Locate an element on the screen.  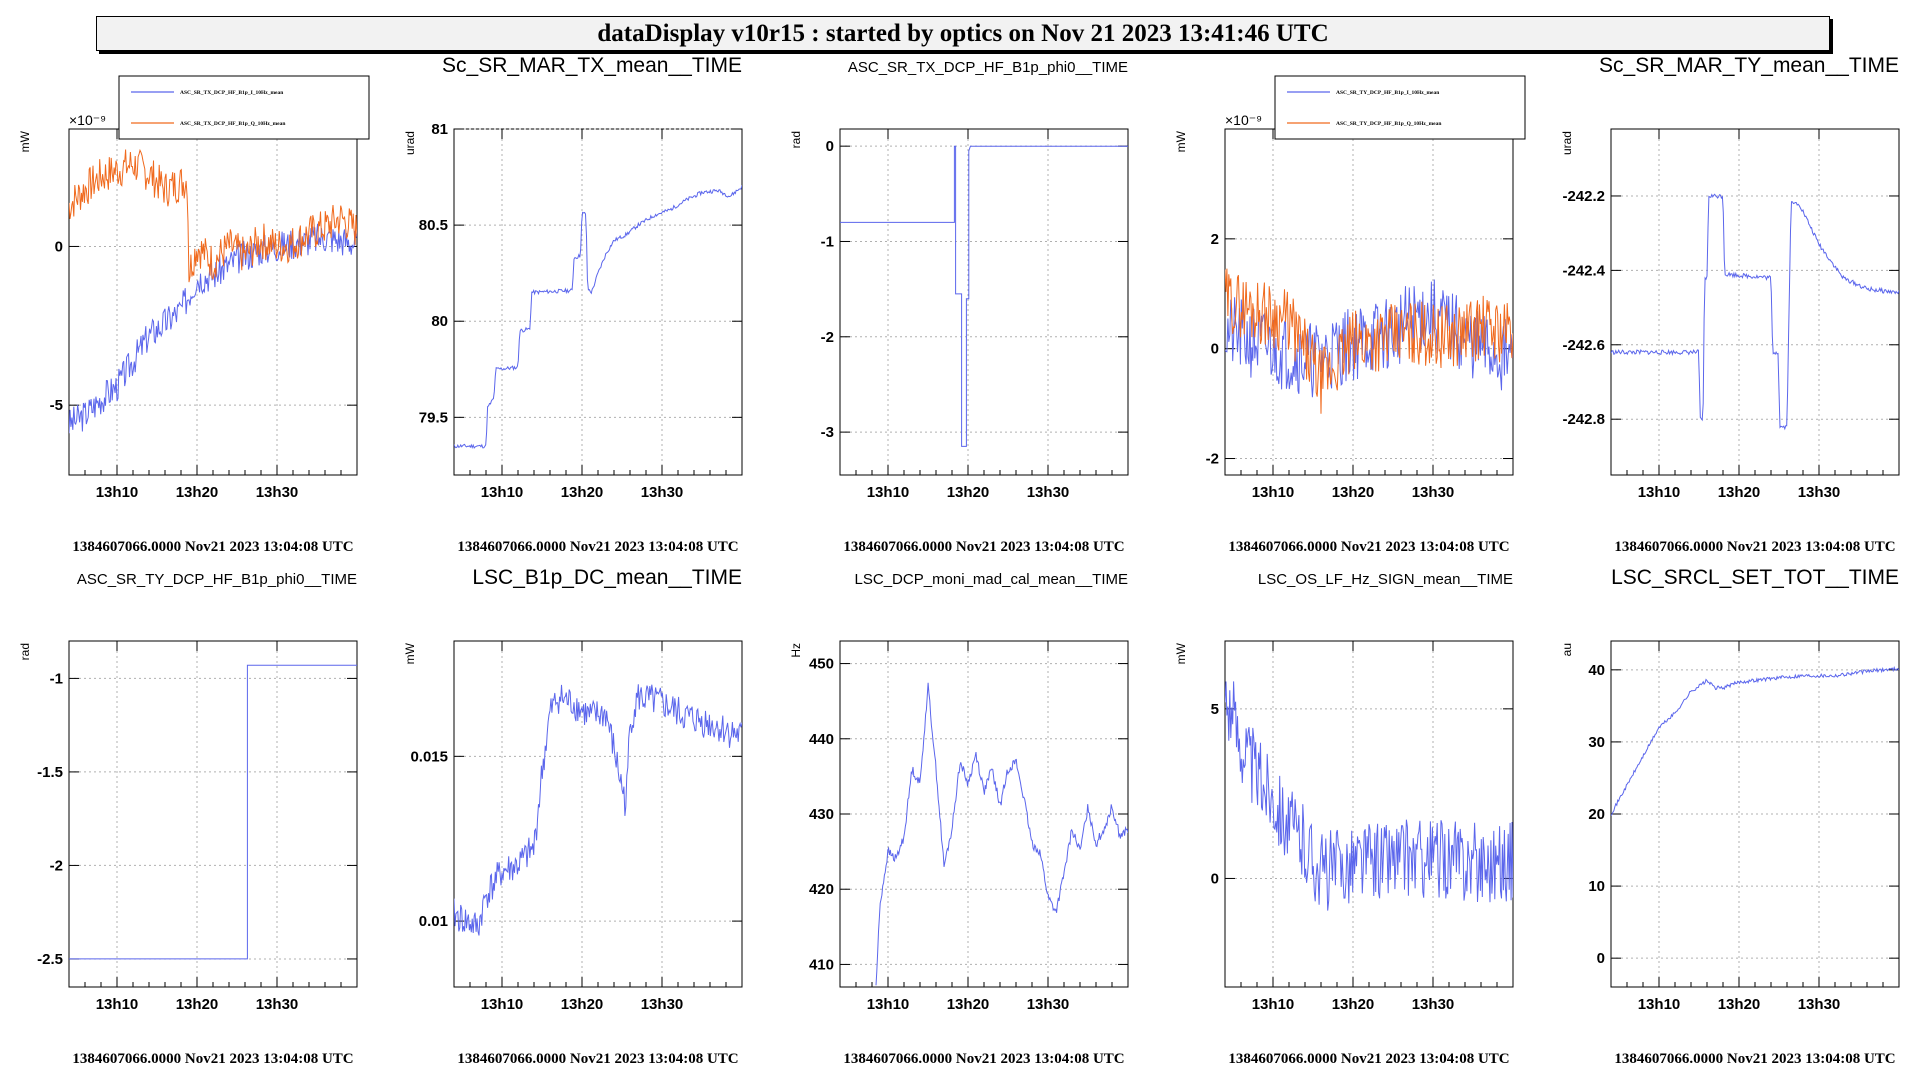
y-tick-label: -2.5 is located at coordinates (50, 959).